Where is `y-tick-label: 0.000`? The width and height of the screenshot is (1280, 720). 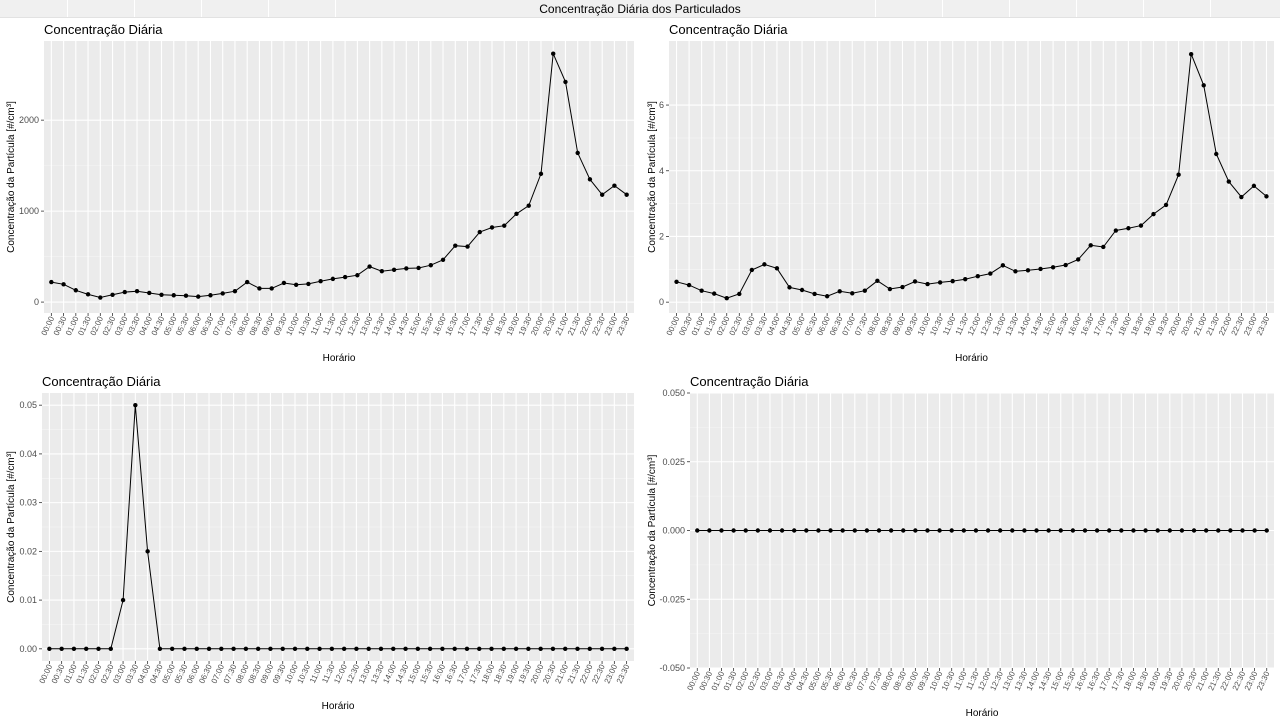 y-tick-label: 0.000 is located at coordinates (673, 531).